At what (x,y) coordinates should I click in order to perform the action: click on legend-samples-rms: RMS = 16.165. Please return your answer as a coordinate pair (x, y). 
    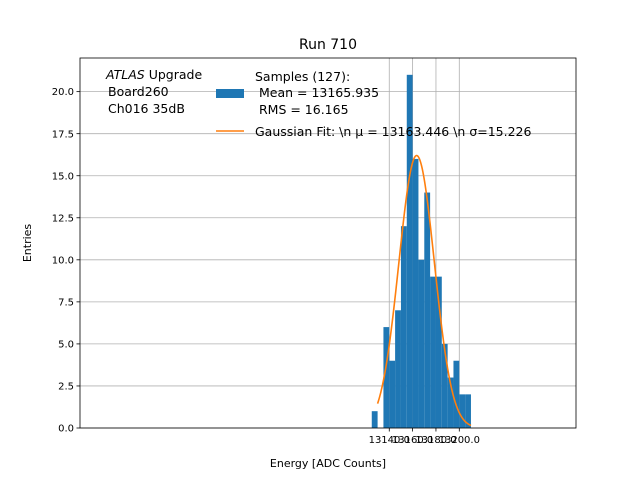
    Looking at the image, I should click on (302, 109).